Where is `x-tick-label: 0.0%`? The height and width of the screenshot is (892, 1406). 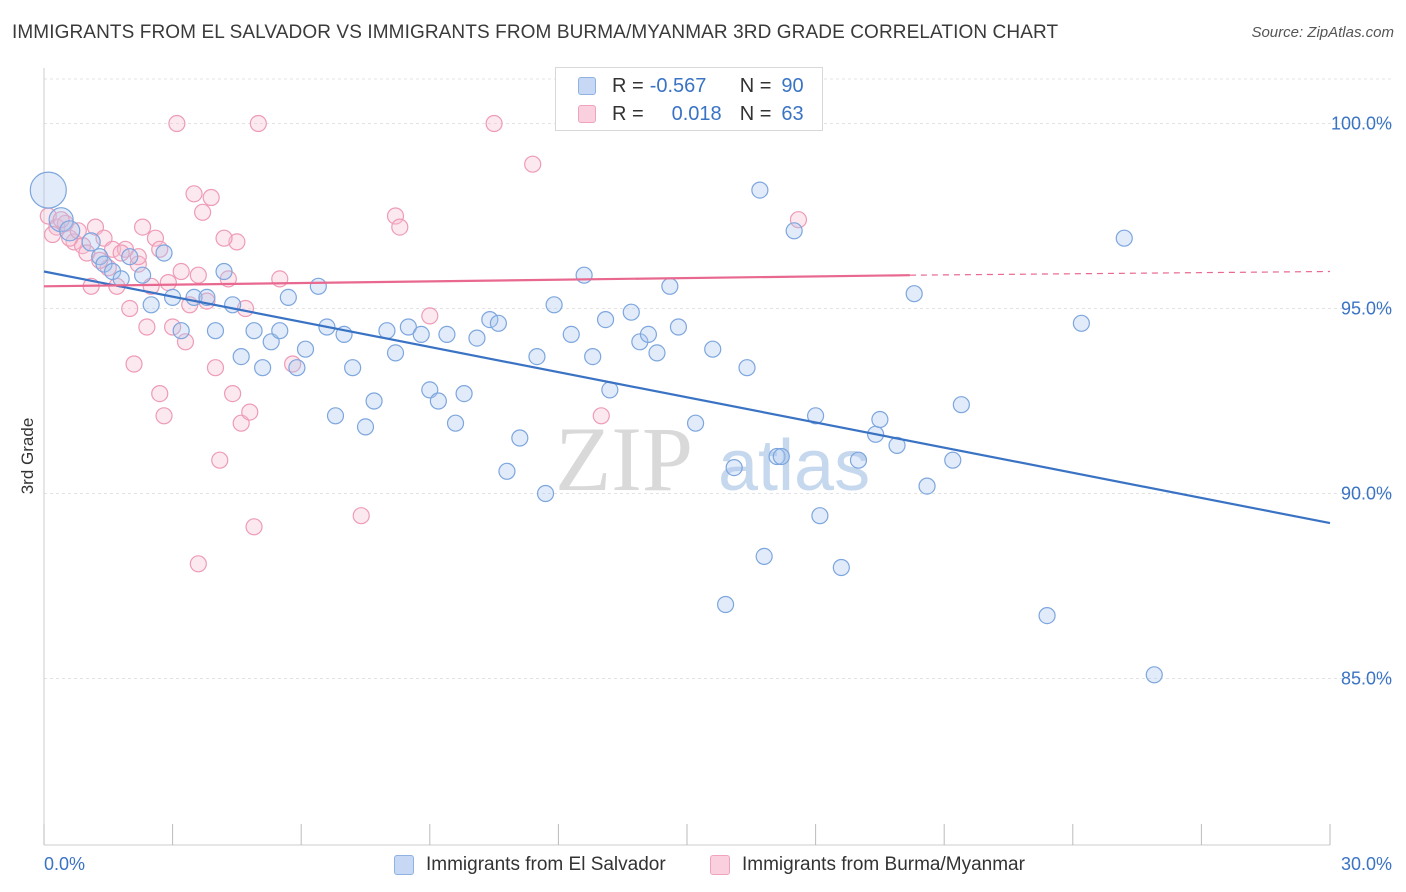 x-tick-label: 0.0% is located at coordinates (64, 864).